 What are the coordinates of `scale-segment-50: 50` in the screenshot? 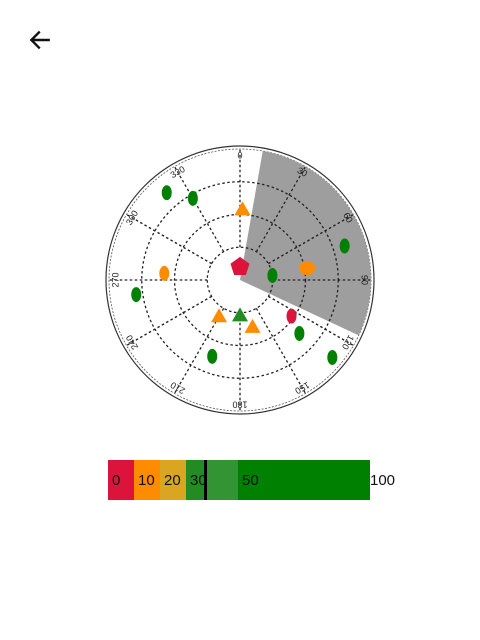 It's located at (304, 480).